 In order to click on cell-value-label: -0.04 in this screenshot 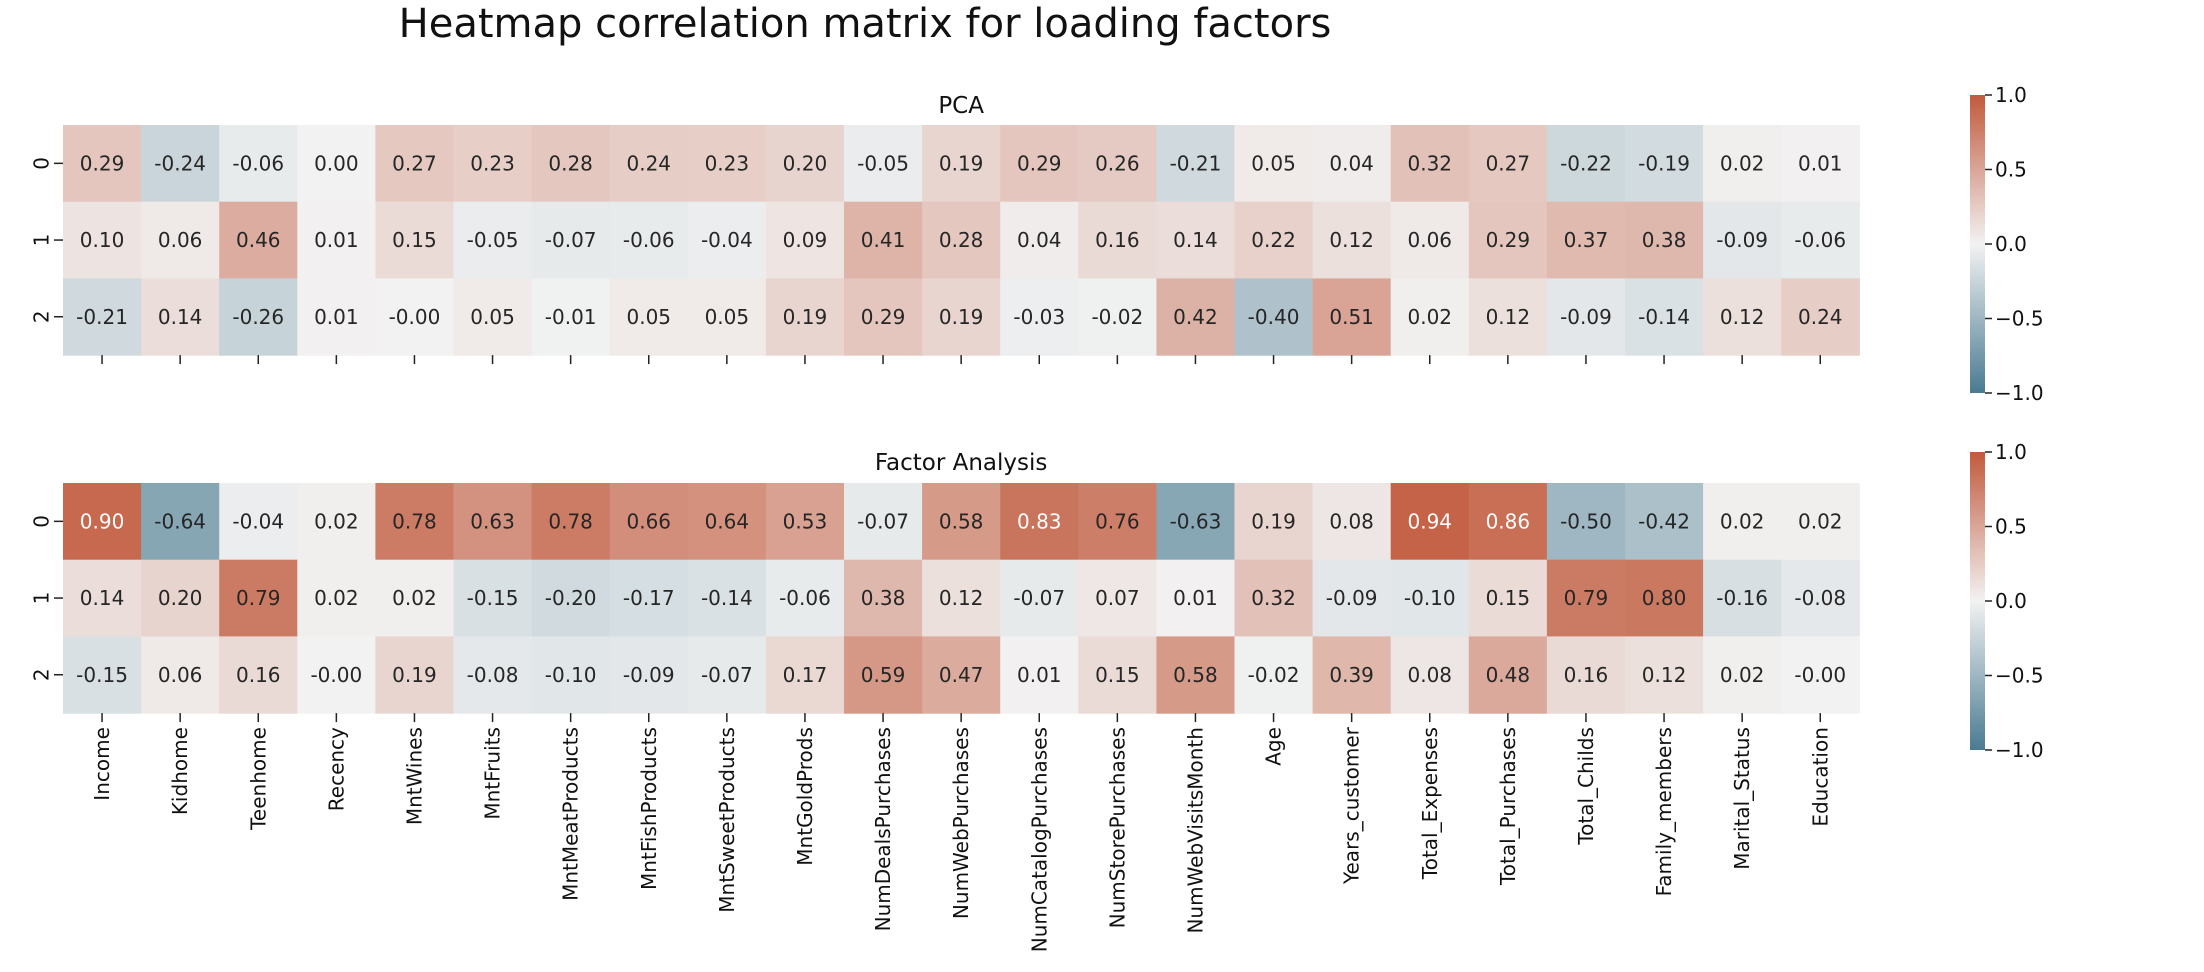, I will do `click(258, 521)`.